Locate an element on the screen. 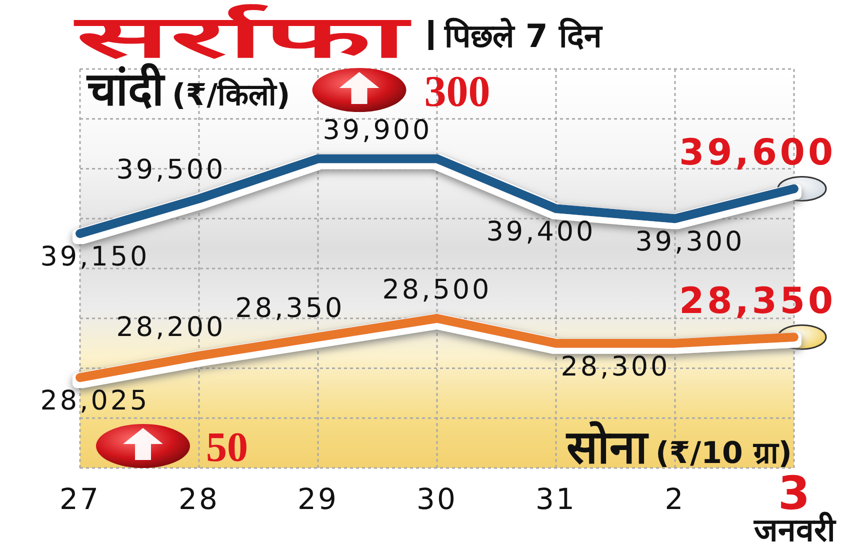  x-tick: 27 is located at coordinates (80, 499).